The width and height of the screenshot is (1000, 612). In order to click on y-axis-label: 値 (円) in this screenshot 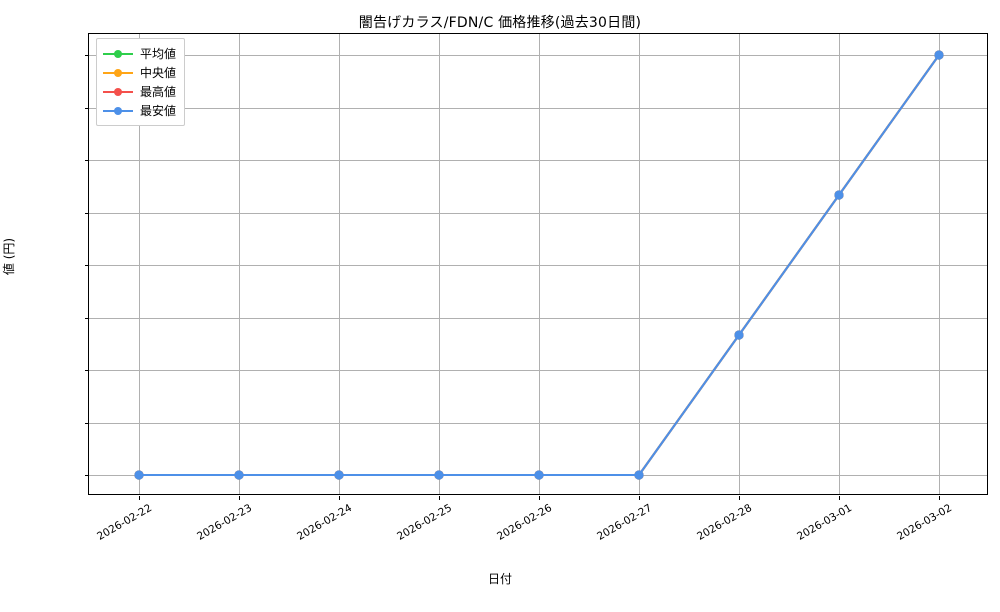, I will do `click(9, 256)`.